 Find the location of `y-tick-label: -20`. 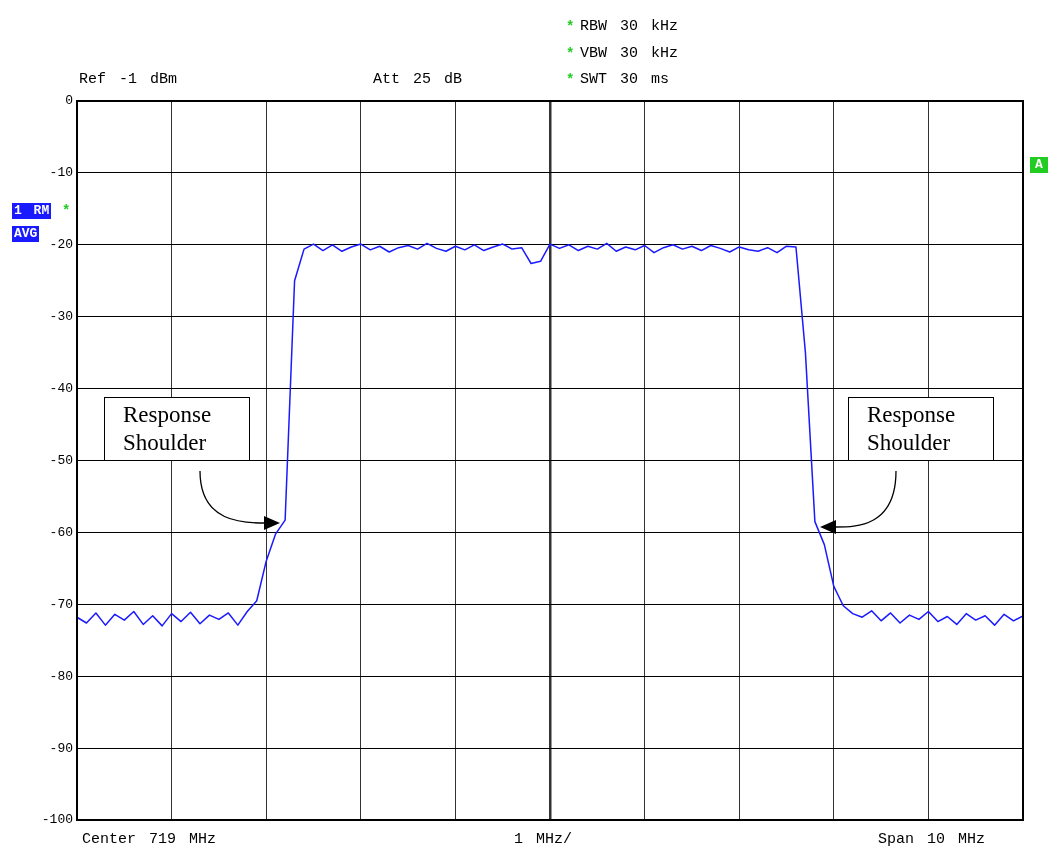

y-tick-label: -20 is located at coordinates (61, 245).